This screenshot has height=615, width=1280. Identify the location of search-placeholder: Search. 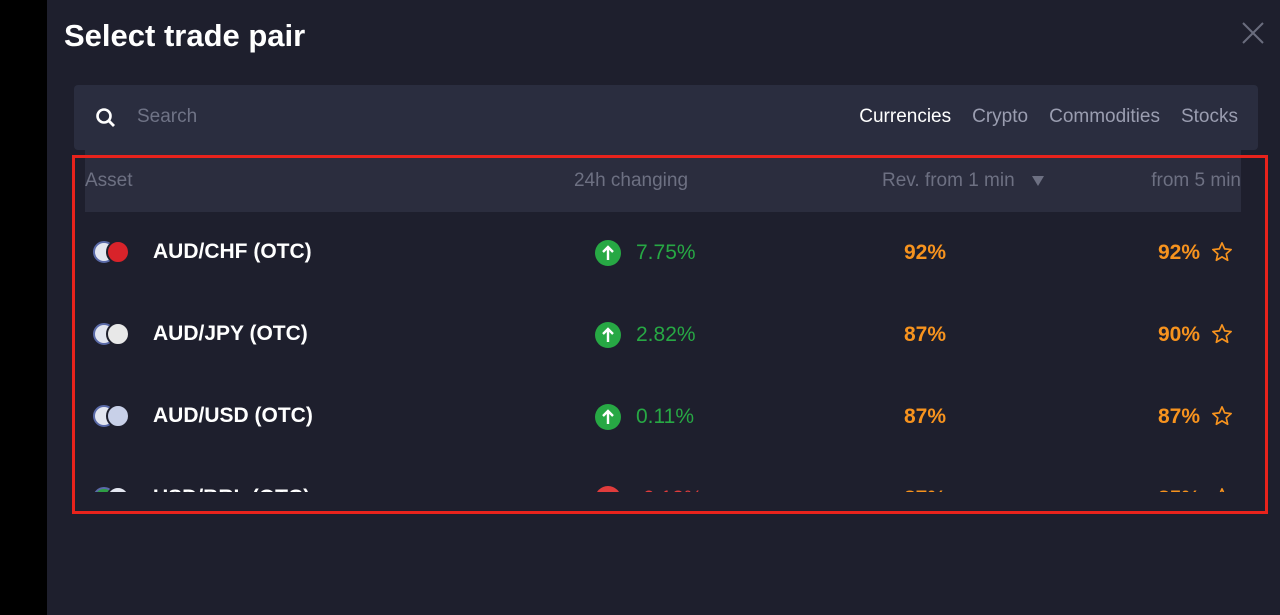
(167, 116).